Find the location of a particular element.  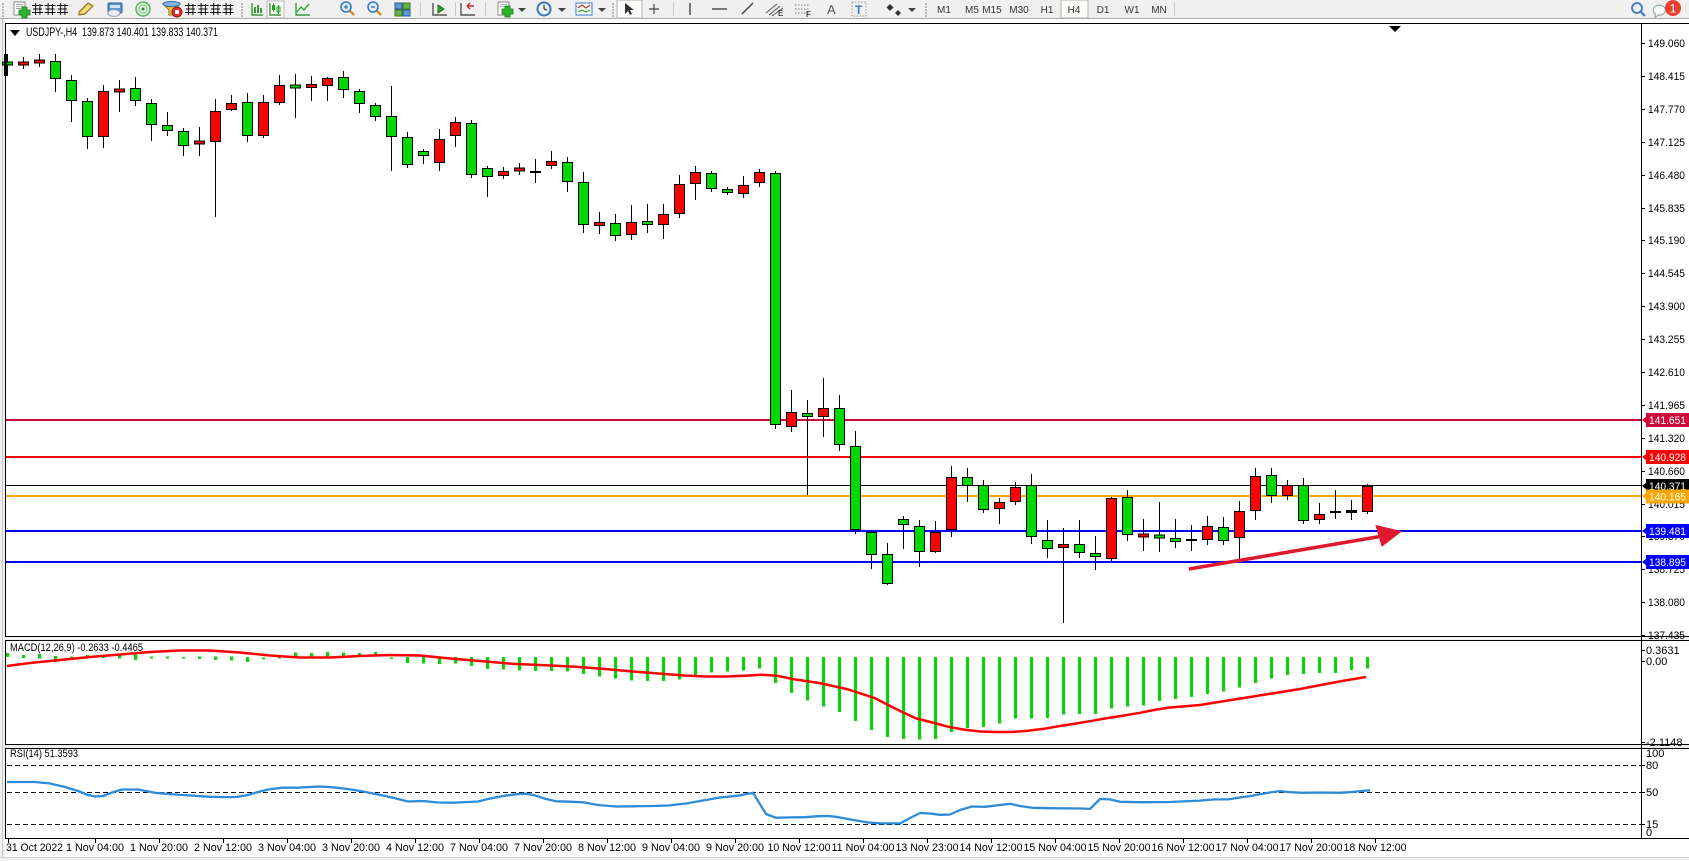

svg-text: 2 Nov 12:00 is located at coordinates (223, 848).